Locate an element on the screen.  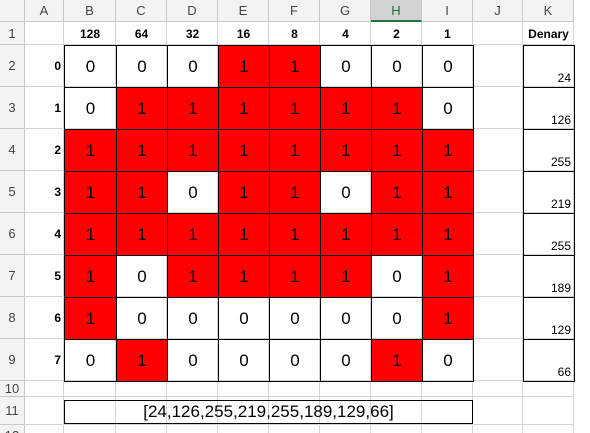
row-label: 7 is located at coordinates (57, 360).